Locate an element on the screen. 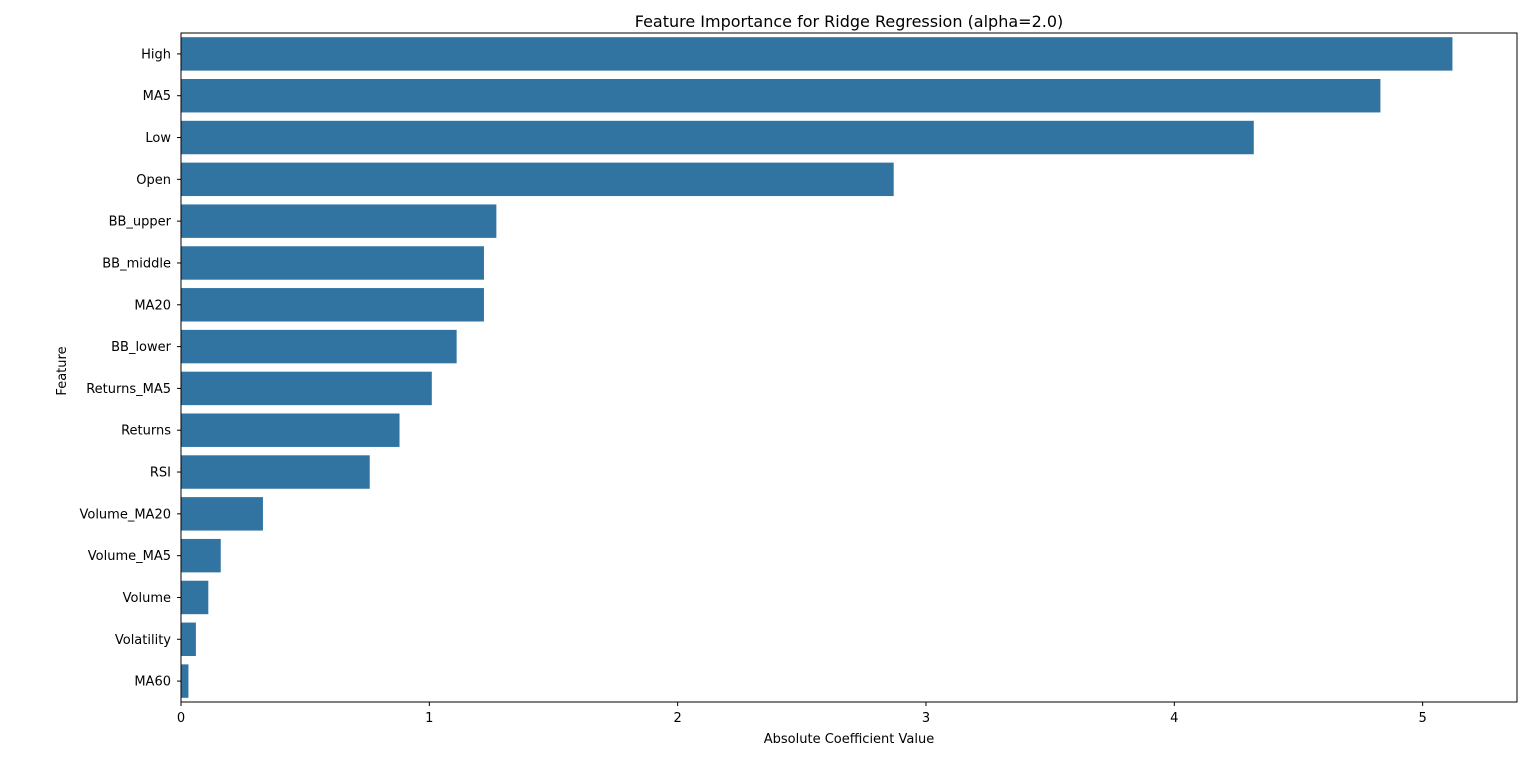 This screenshot has height=757, width=1536. x-tick-label: 4 is located at coordinates (1174, 718).